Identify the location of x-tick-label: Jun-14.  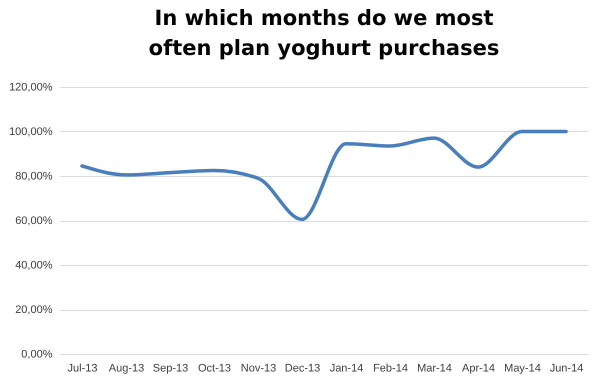
(567, 368).